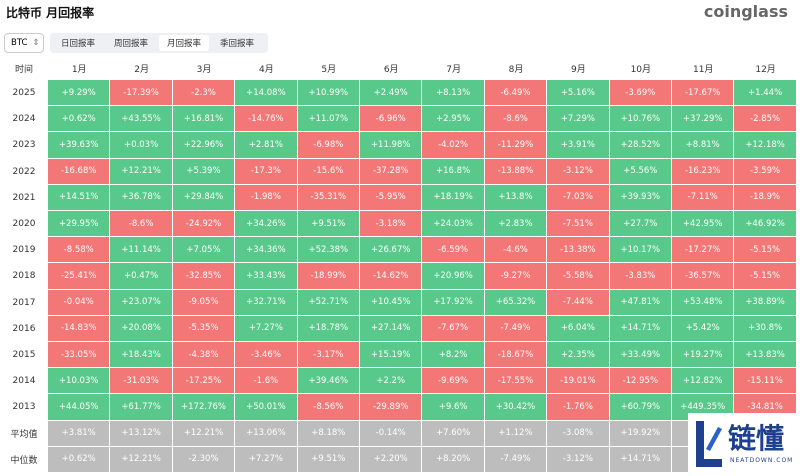 This screenshot has height=476, width=800. What do you see at coordinates (266, 381) in the screenshot?
I see `return-cell: -1.6%` at bounding box center [266, 381].